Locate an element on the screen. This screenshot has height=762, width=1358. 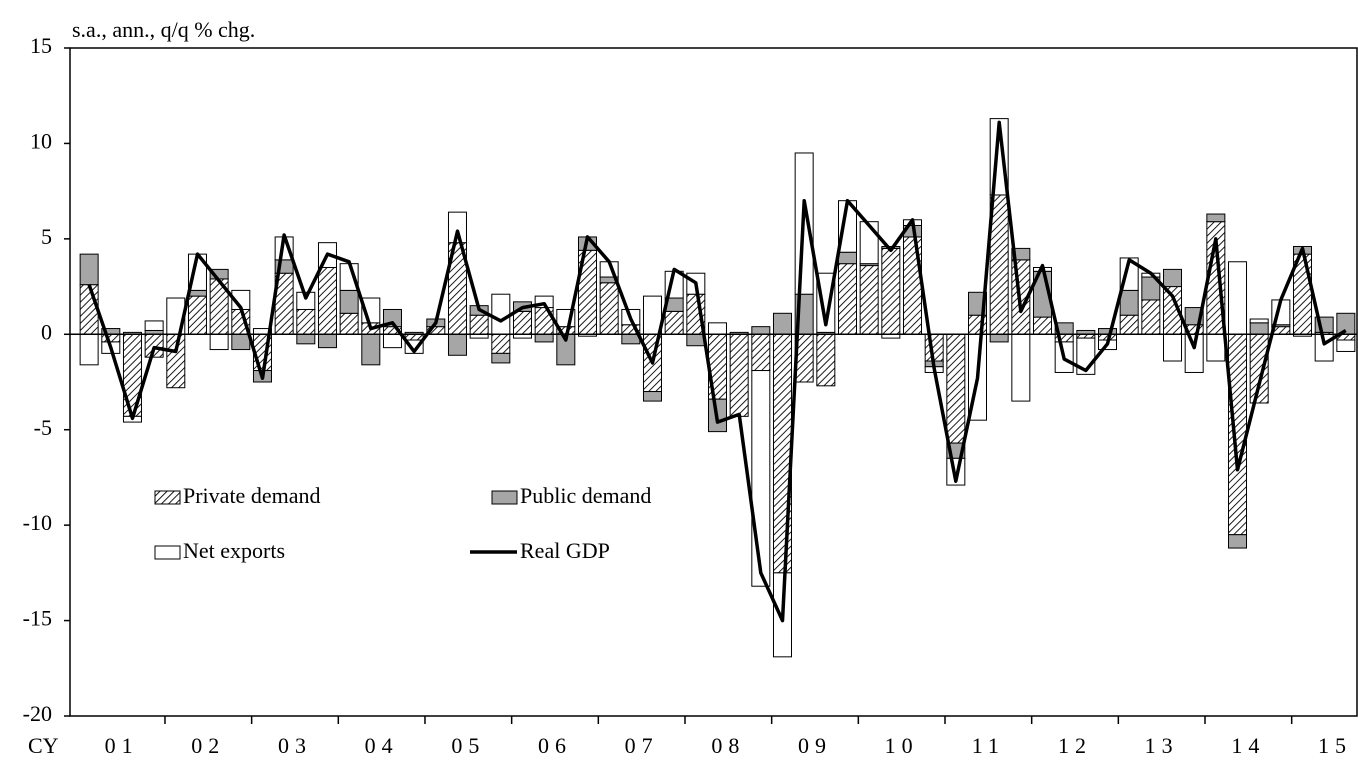
legend-label: Real GDP is located at coordinates (565, 550).